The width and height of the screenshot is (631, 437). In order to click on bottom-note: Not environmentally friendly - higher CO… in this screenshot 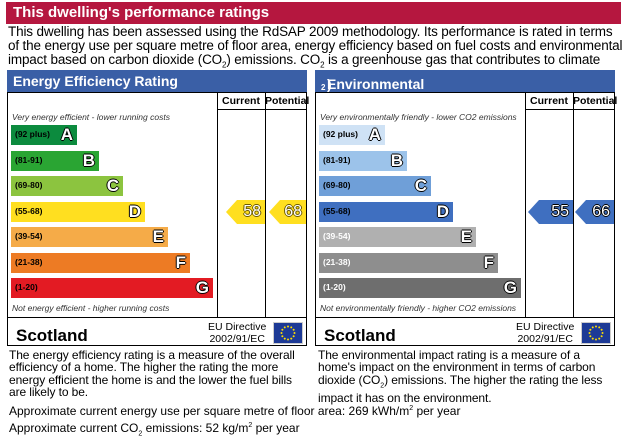, I will do `click(418, 308)`.